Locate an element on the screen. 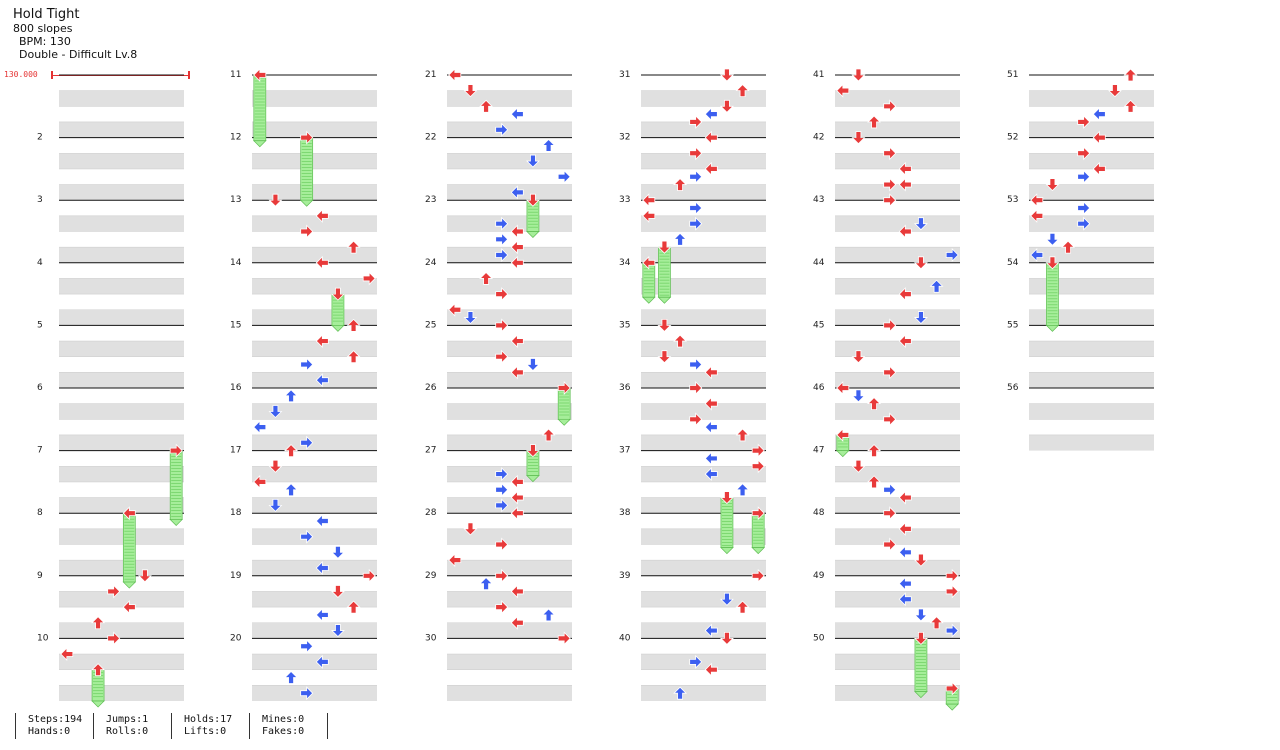 This screenshot has width=1280, height=750. stat-fakes: Fakes:0 is located at coordinates (283, 731).